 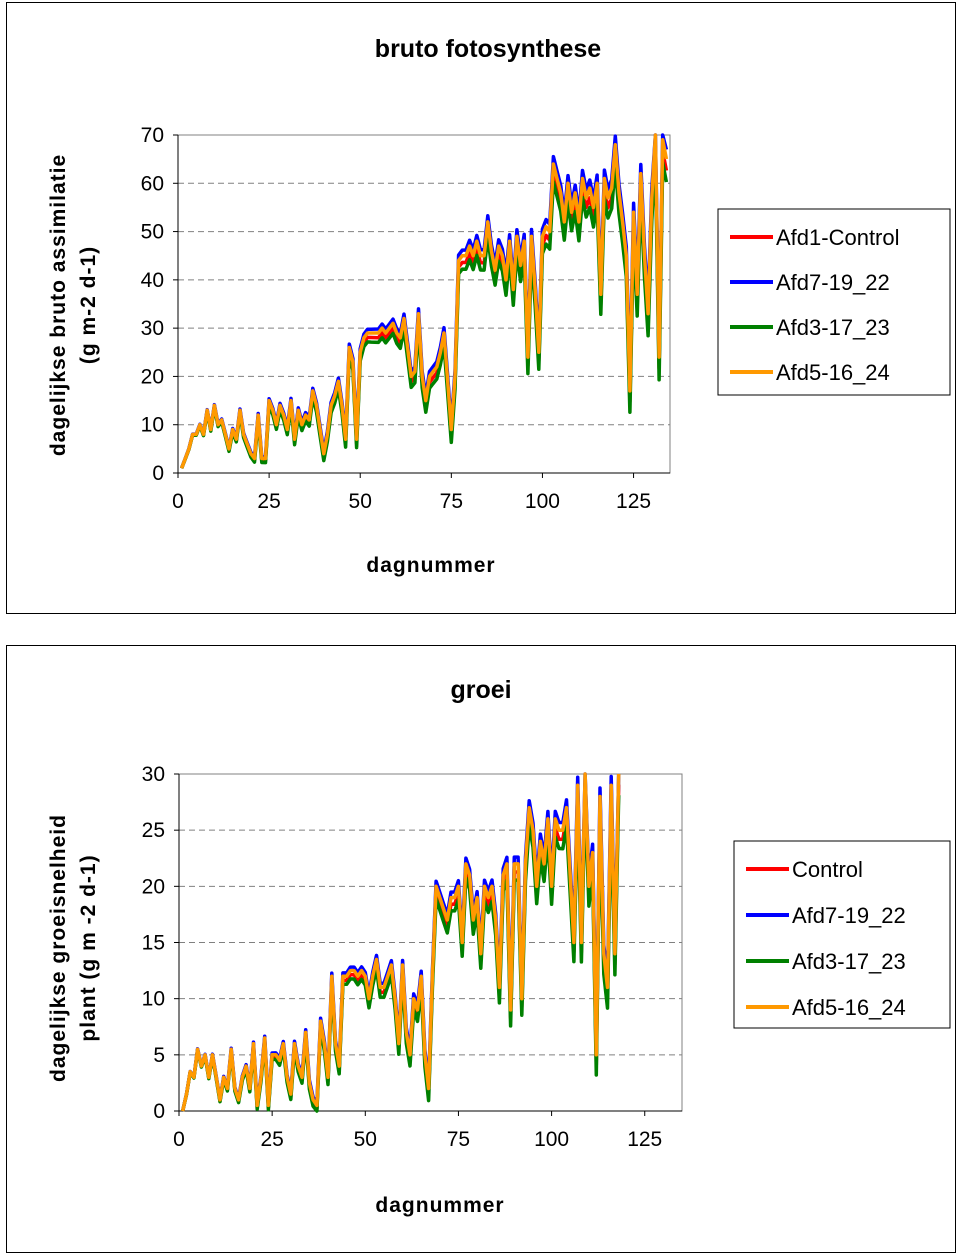 I want to click on y-axis-label-line2: plant (g m -2 d-1), so click(x=88, y=947).